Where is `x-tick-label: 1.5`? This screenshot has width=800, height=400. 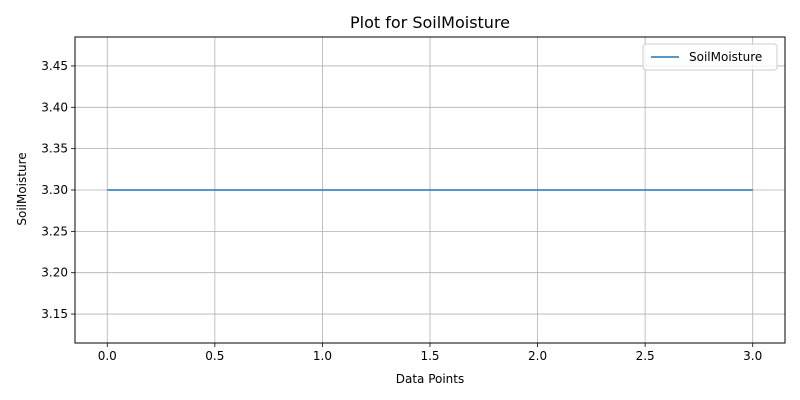
x-tick-label: 1.5 is located at coordinates (429, 356).